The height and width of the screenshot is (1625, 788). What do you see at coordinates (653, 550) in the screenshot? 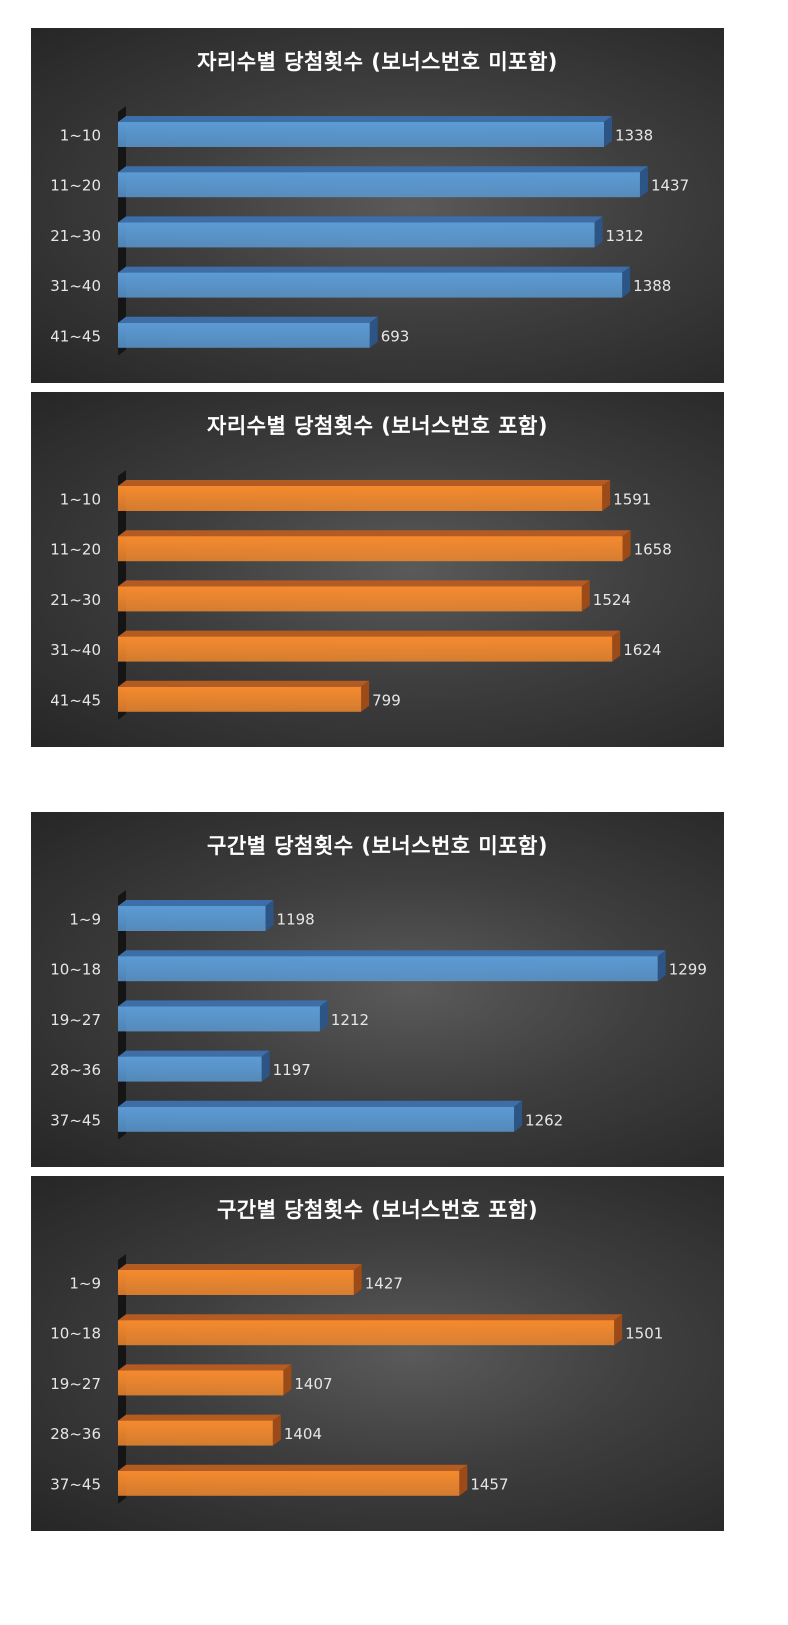
I see `value-label: 1658` at bounding box center [653, 550].